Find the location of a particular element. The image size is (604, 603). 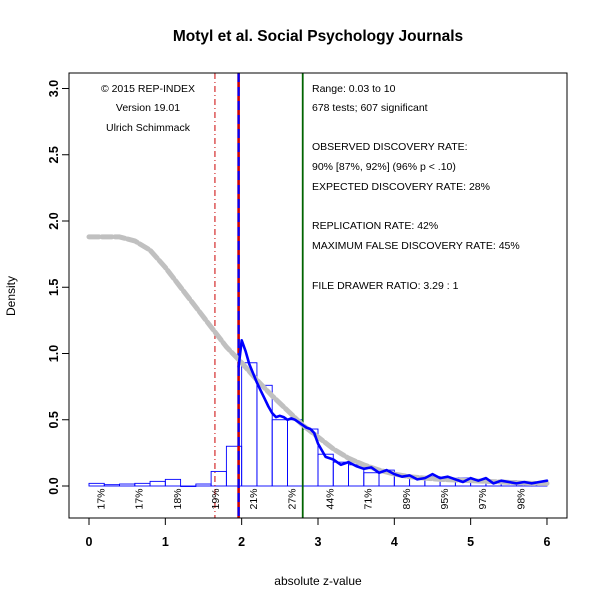

result-annotation: 678 tests; 607 significant is located at coordinates (370, 108).